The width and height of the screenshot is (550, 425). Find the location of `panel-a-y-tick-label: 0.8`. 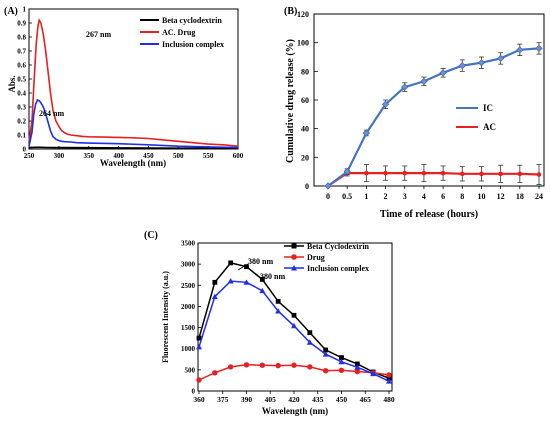

panel-a-y-tick-label: 0.8 is located at coordinates (21, 38).